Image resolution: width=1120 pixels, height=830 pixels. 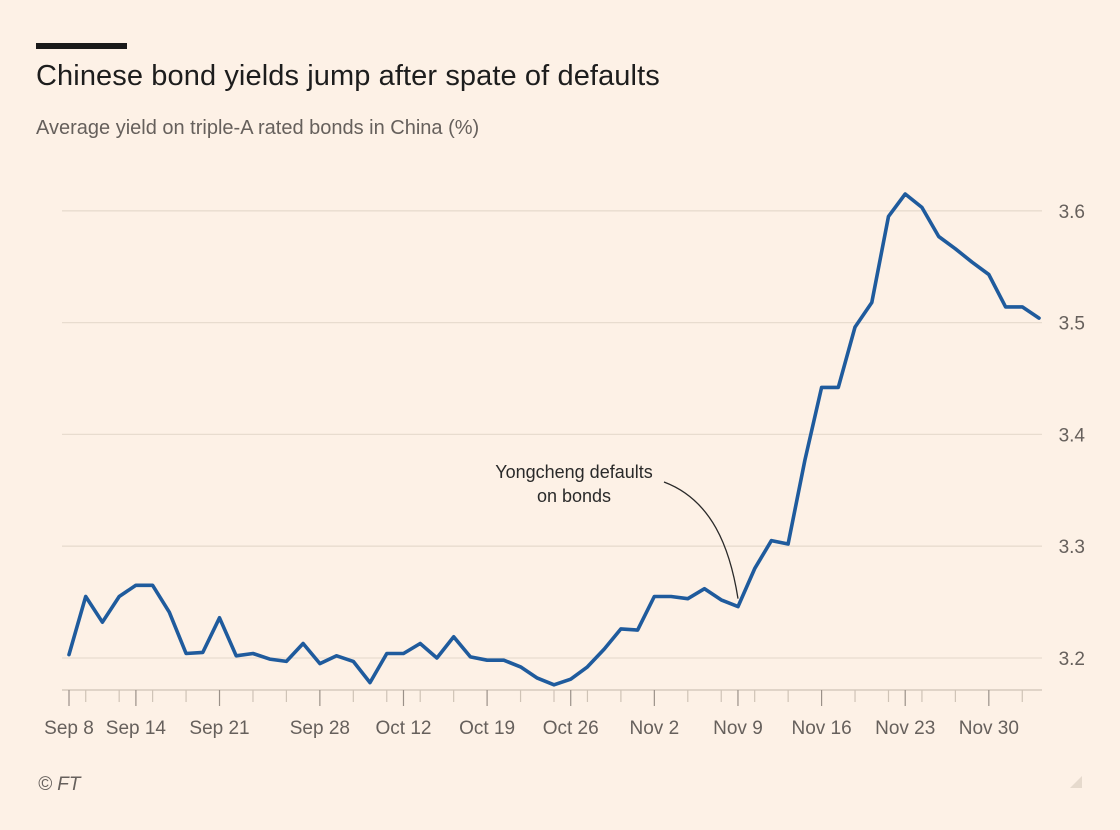 I want to click on y-tick-label: 3.6, so click(x=1072, y=212).